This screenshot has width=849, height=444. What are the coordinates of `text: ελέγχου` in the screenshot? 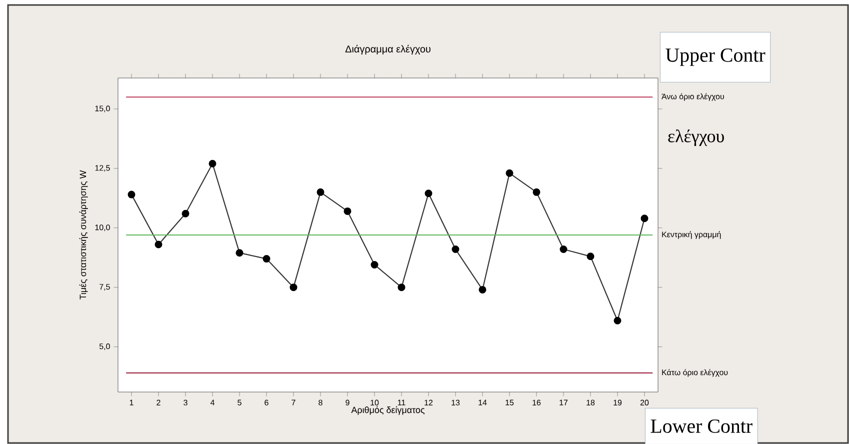 It's located at (696, 138).